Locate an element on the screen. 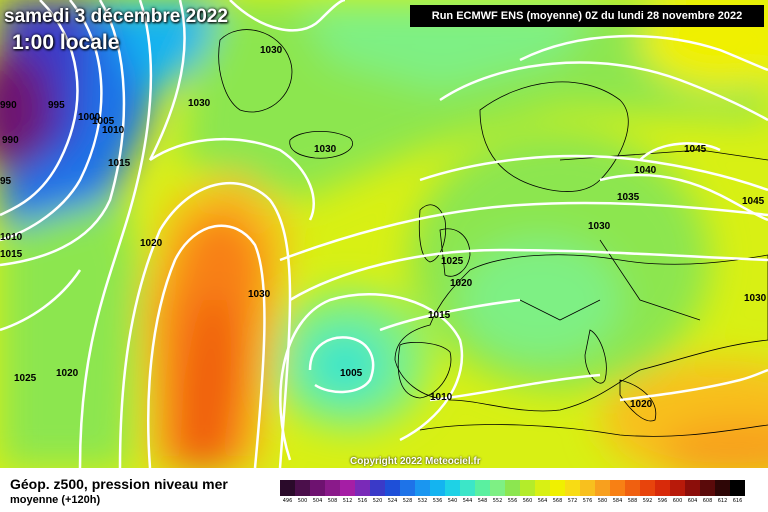 This screenshot has height=512, width=768. color-scale-tick-label: 524 is located at coordinates (392, 501).